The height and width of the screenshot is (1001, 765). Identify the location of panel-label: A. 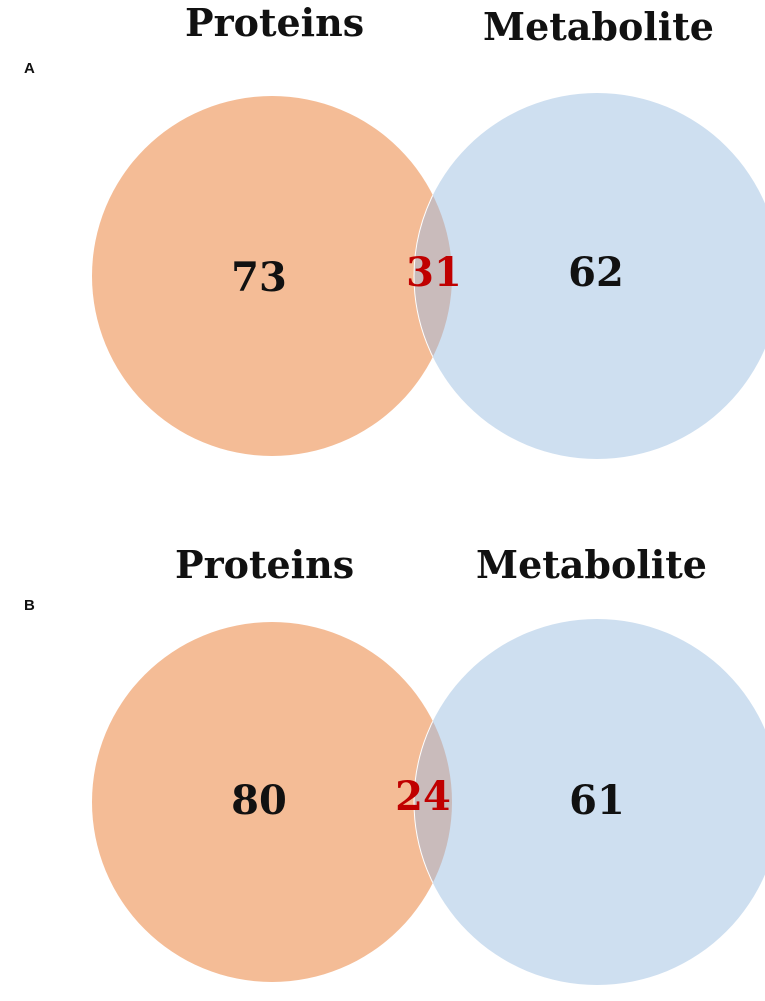
(29, 68).